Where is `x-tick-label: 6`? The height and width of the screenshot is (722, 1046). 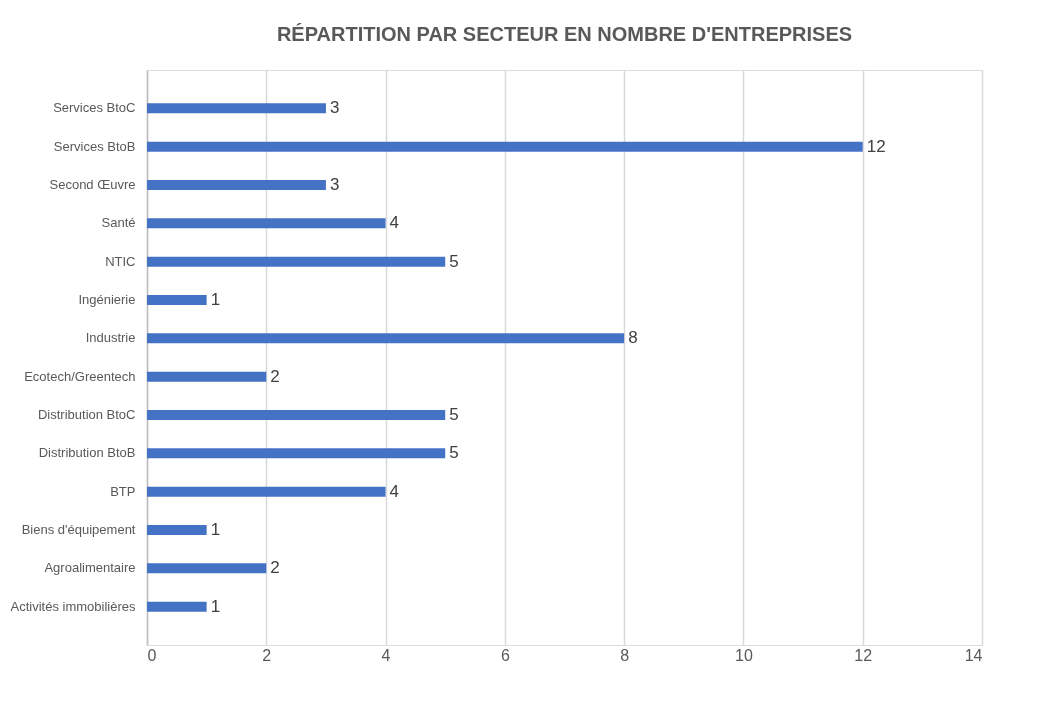
x-tick-label: 6 is located at coordinates (505, 655).